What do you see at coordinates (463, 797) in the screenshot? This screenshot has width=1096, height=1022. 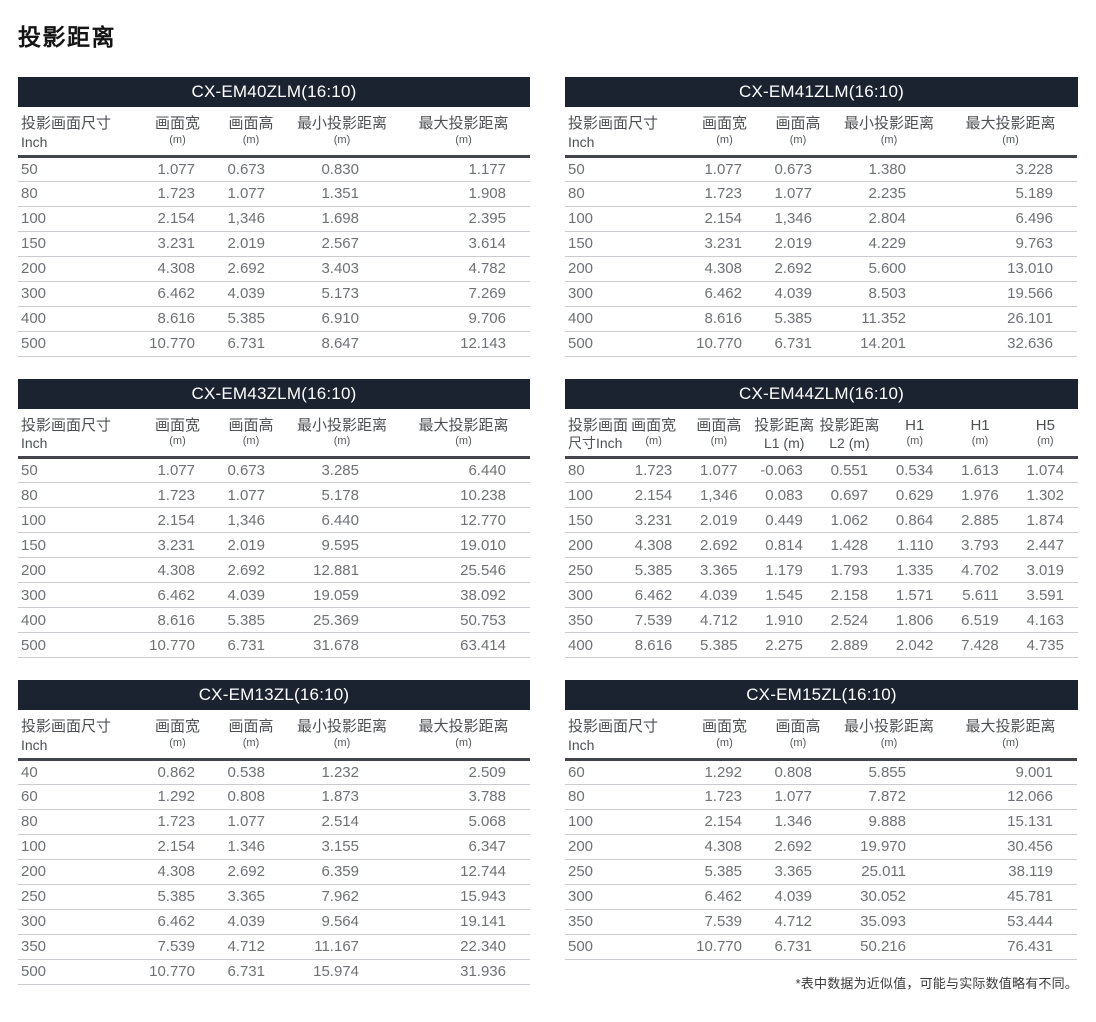 I see `table-cell: 3.788` at bounding box center [463, 797].